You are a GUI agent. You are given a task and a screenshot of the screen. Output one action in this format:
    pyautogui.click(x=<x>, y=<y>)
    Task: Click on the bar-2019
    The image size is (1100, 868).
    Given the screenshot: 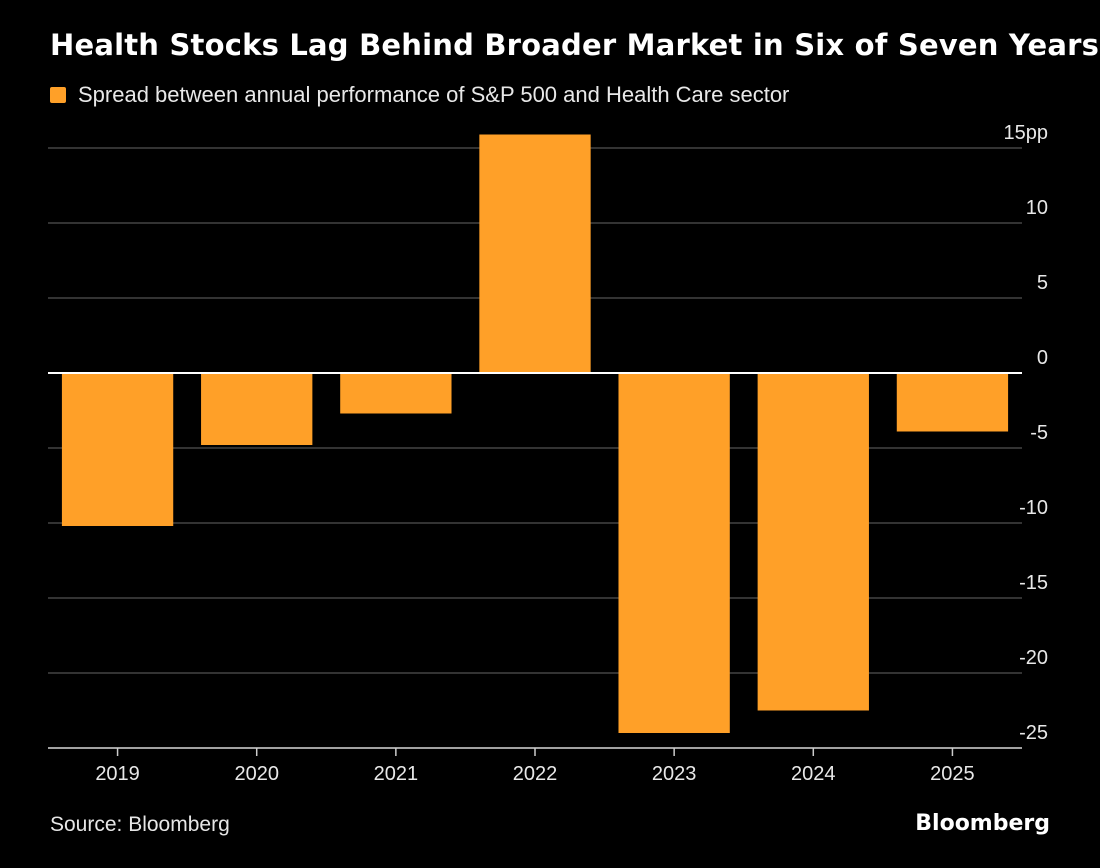 What is the action you would take?
    pyautogui.click(x=117, y=449)
    